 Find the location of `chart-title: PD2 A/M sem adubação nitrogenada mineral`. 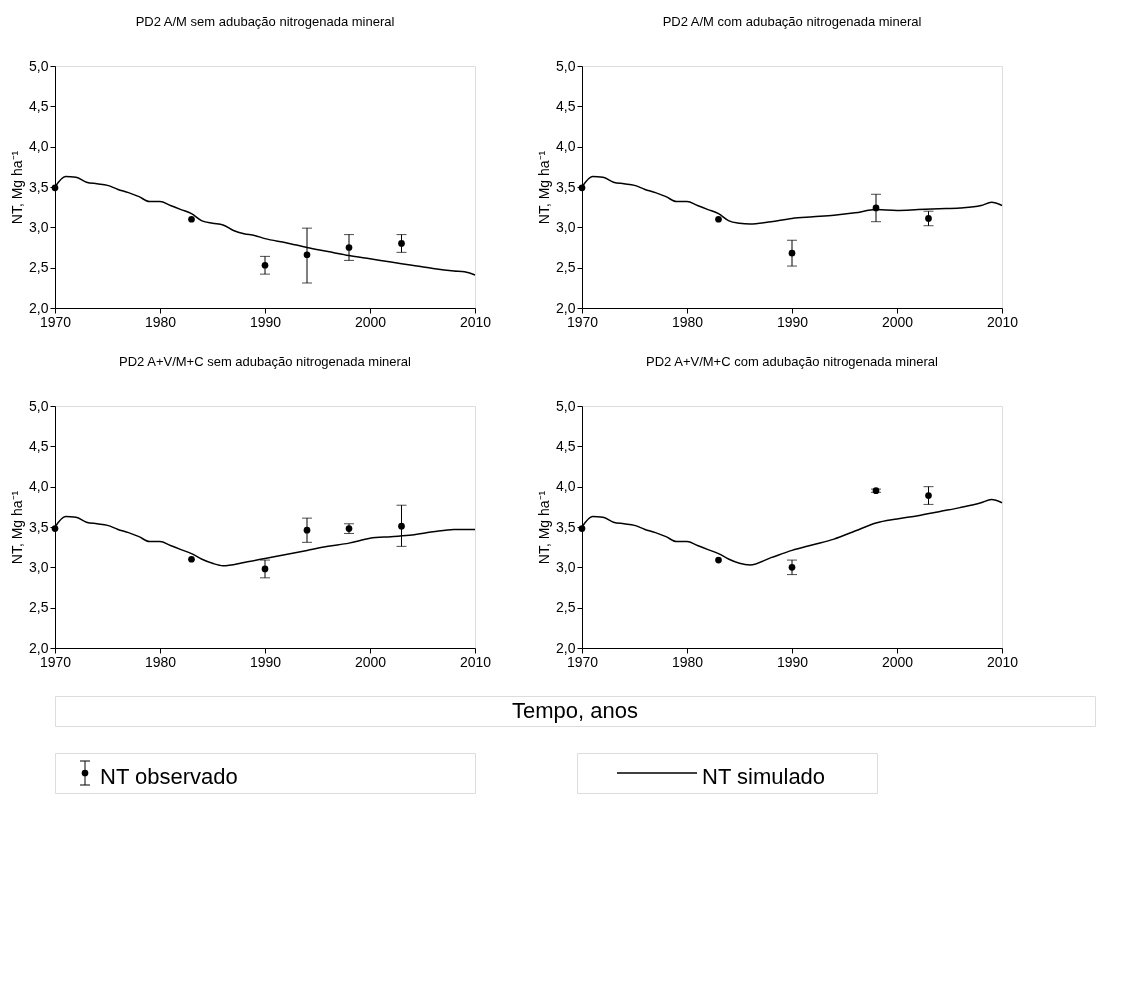

chart-title: PD2 A/M sem adubação nitrogenada mineral is located at coordinates (265, 21).